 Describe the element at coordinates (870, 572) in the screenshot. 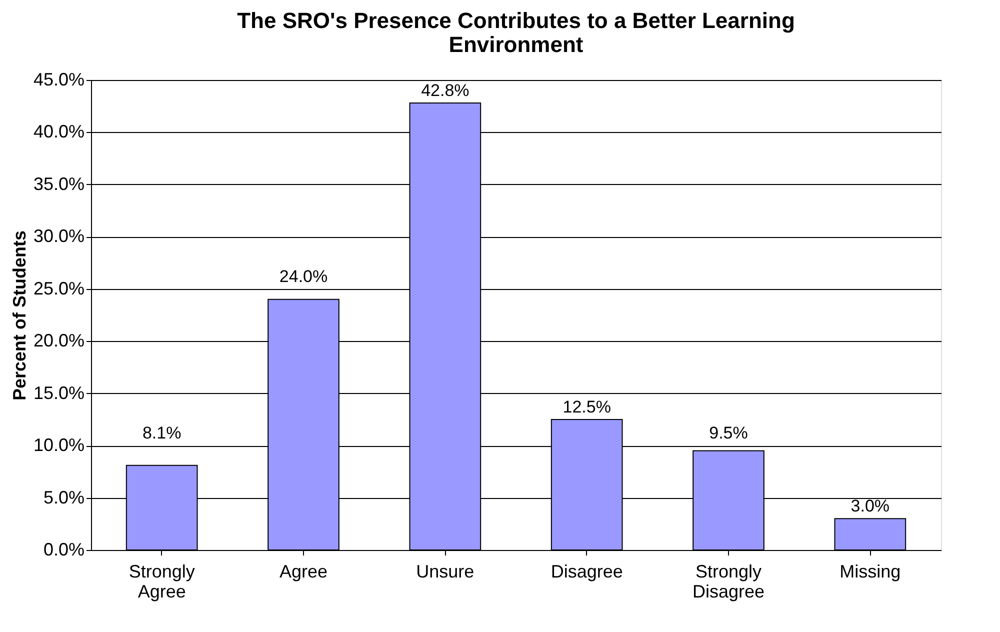

I see `x-tick-label: Missing` at that location.